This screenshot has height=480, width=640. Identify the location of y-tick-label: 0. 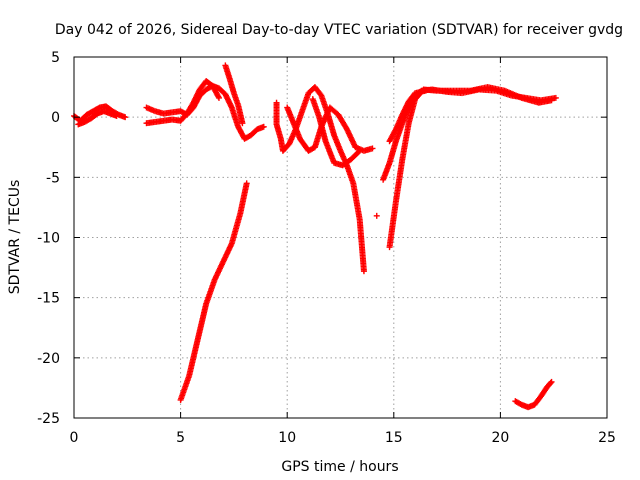
(55, 118).